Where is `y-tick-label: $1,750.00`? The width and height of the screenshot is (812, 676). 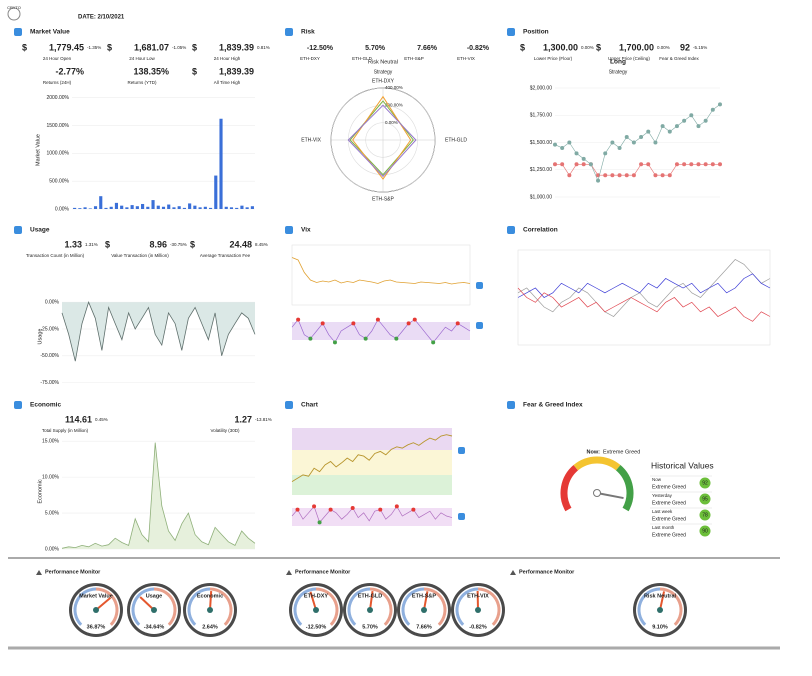 y-tick-label: $1,750.00 is located at coordinates (541, 116).